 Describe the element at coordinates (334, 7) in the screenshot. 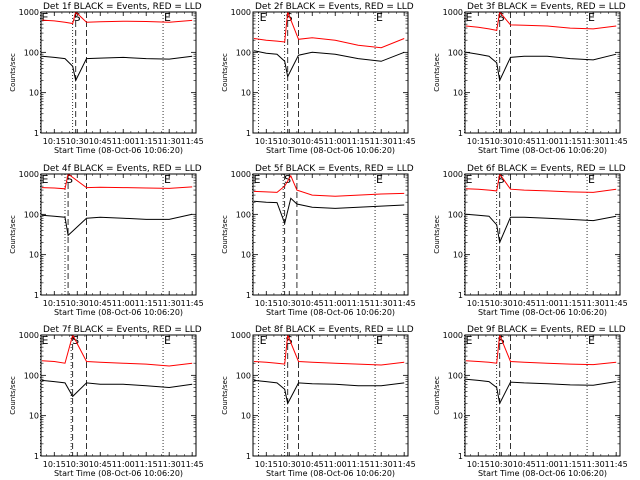

I see `panel-title: Det 2f BLACK = Events, RED = LLD` at that location.